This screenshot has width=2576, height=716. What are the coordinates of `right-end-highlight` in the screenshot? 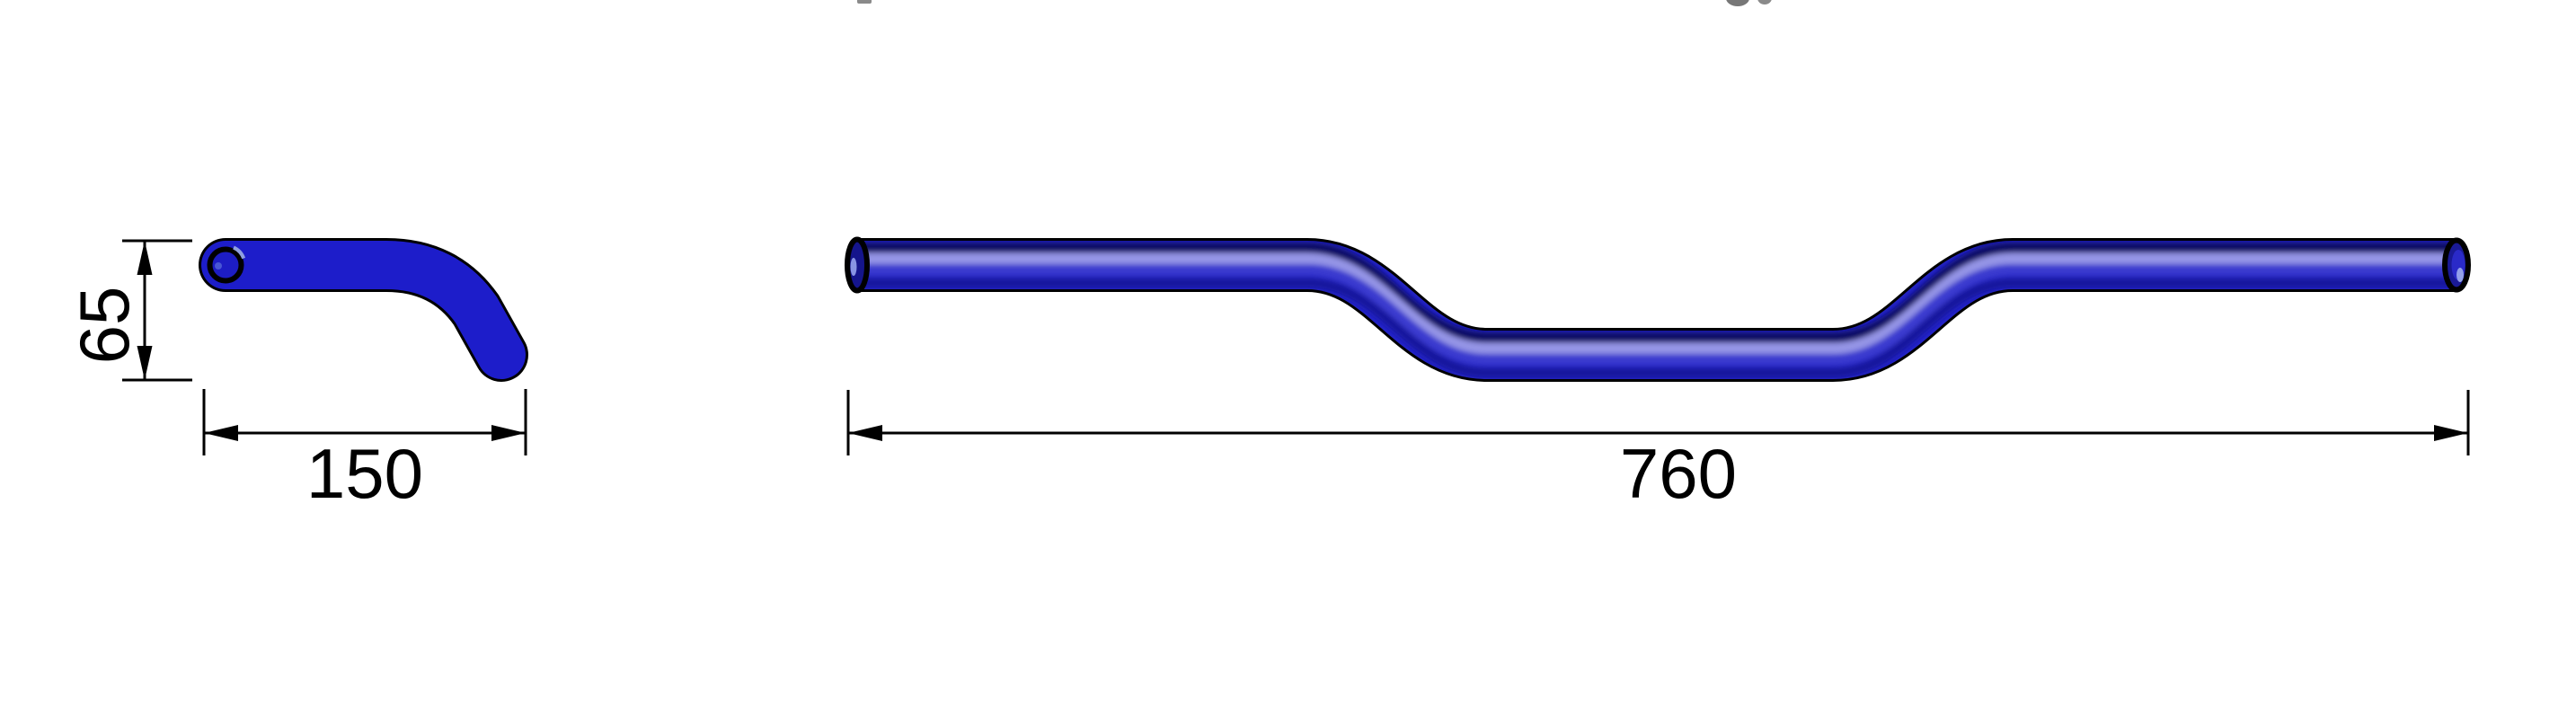 It's located at (2460, 275).